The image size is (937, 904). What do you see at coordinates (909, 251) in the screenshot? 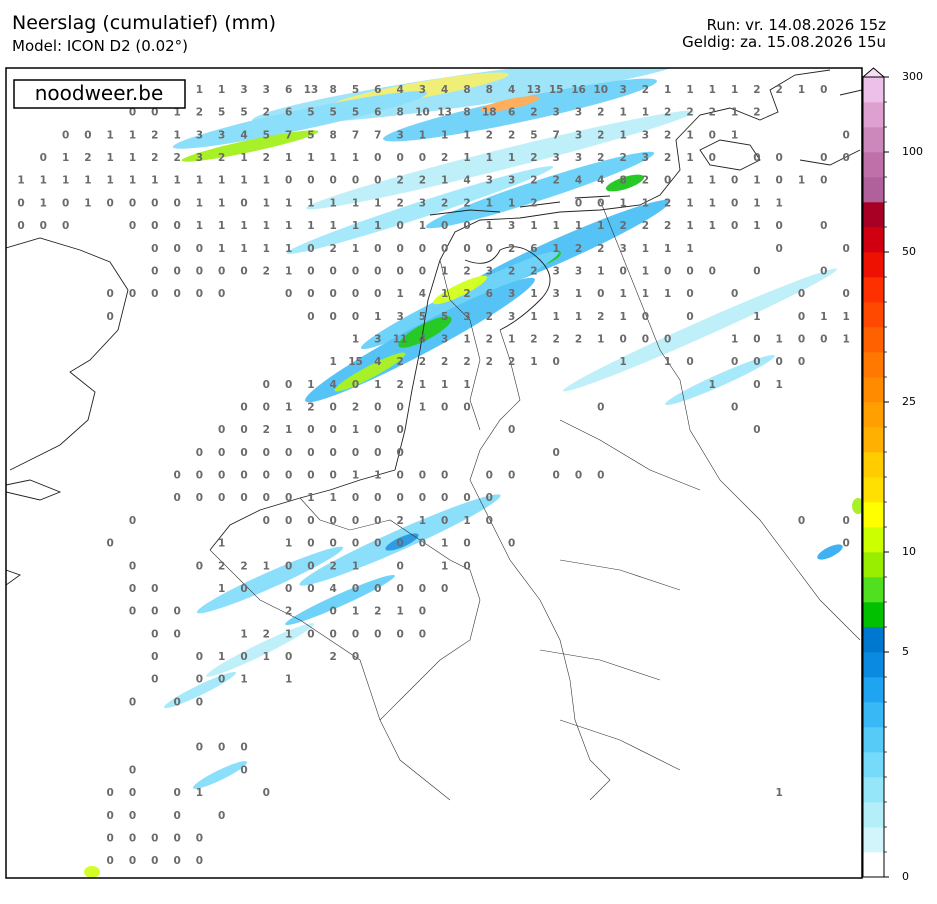
I see `colorbar-tick-label: 50` at bounding box center [909, 251].